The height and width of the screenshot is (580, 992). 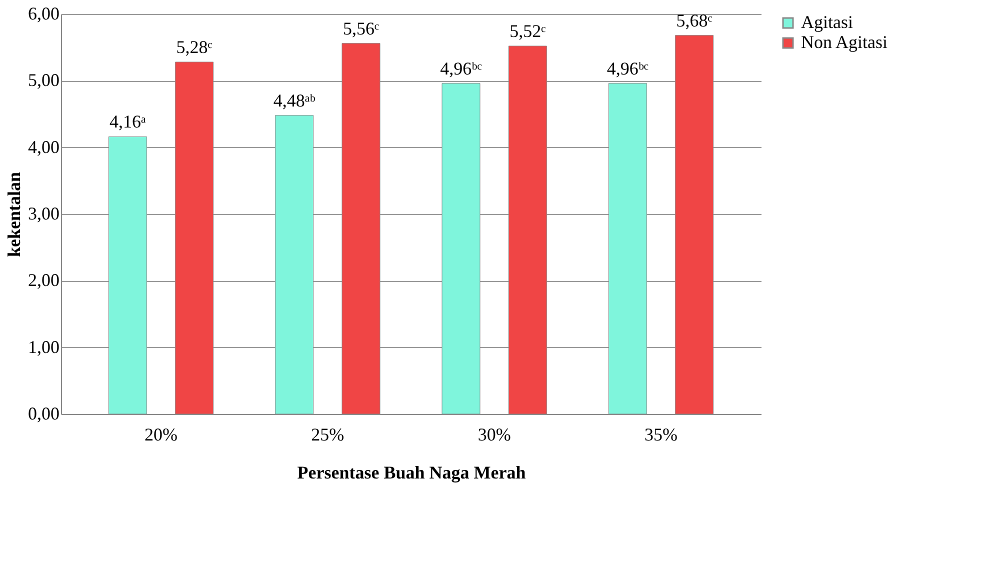 I want to click on data-label: 5,56ᶜ, so click(x=361, y=28).